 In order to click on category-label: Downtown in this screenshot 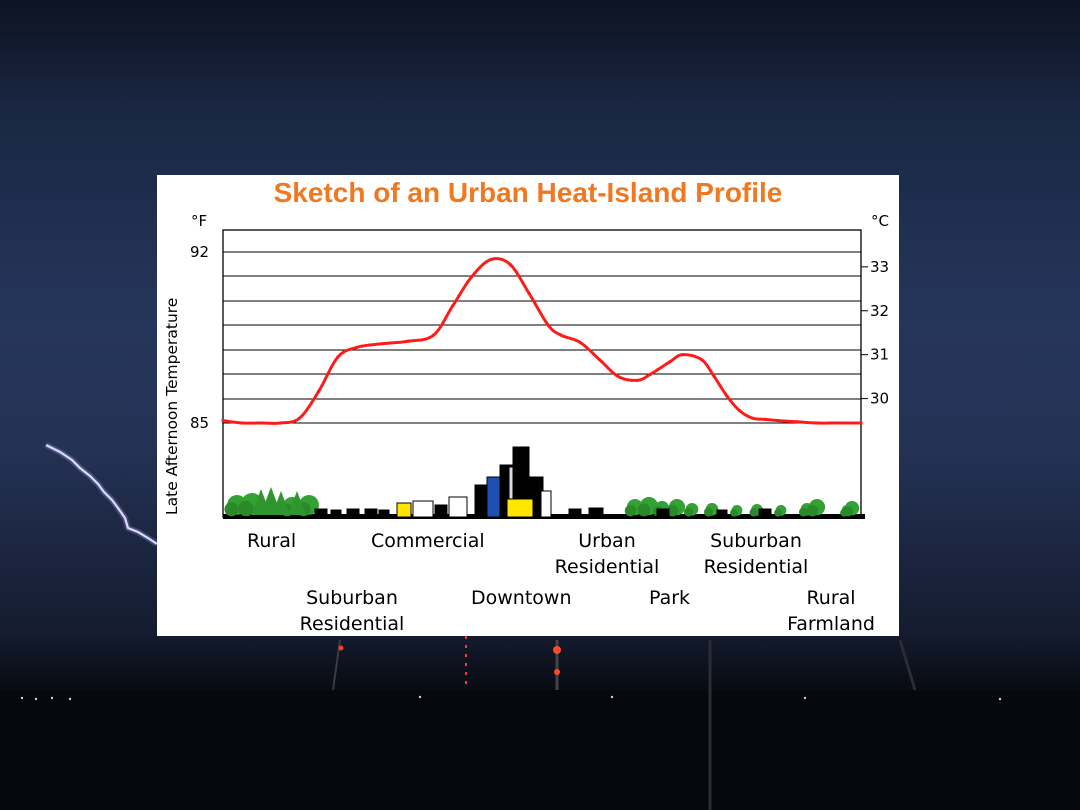, I will do `click(521, 598)`.